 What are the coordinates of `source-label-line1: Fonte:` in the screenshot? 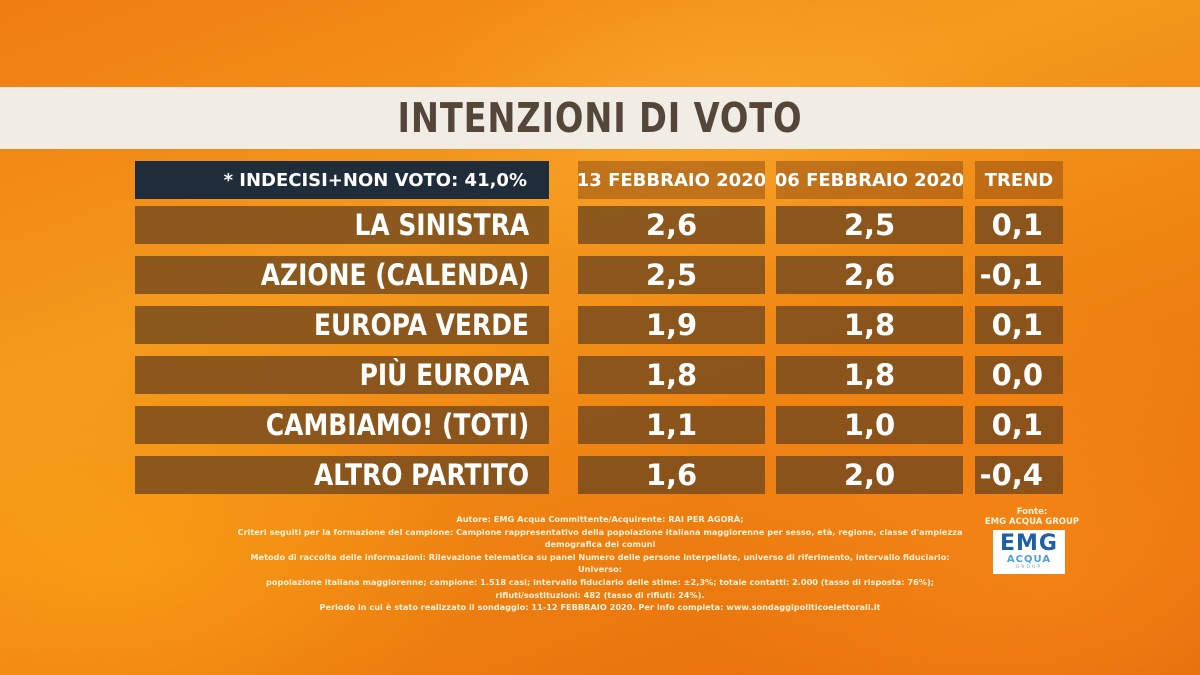 It's located at (1032, 512).